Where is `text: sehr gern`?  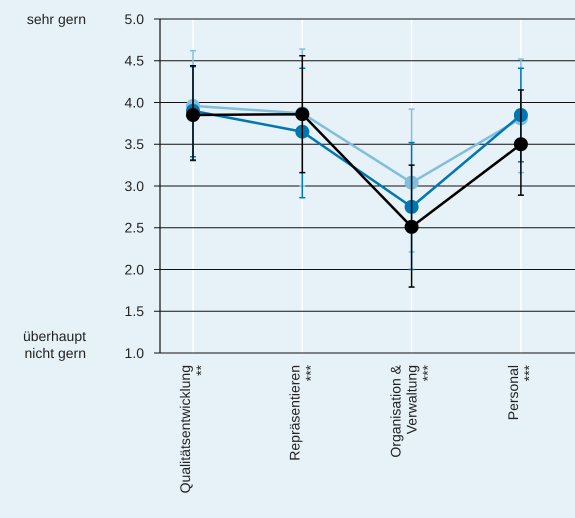 text: sehr gern is located at coordinates (56, 18).